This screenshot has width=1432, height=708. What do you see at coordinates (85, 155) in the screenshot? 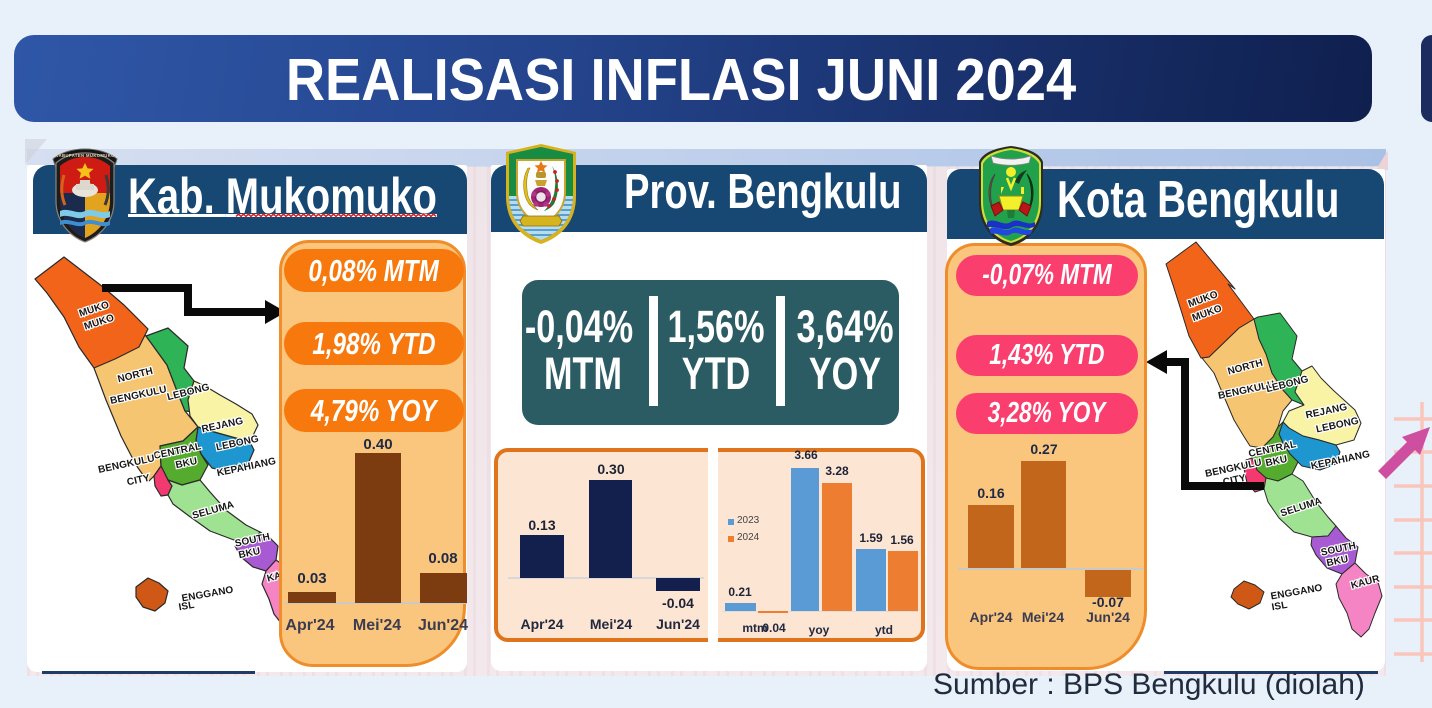
I see `svg-text: KABUPATEN MUKOMUKO` at bounding box center [85, 155].